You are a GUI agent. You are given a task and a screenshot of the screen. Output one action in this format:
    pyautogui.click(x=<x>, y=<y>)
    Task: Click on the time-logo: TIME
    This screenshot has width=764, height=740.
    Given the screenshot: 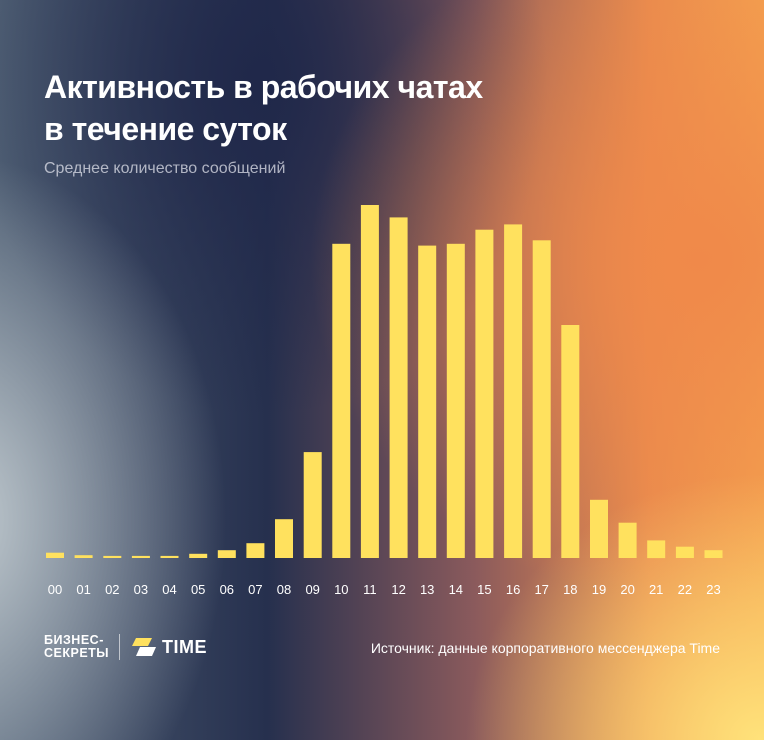 What is the action you would take?
    pyautogui.click(x=169, y=647)
    